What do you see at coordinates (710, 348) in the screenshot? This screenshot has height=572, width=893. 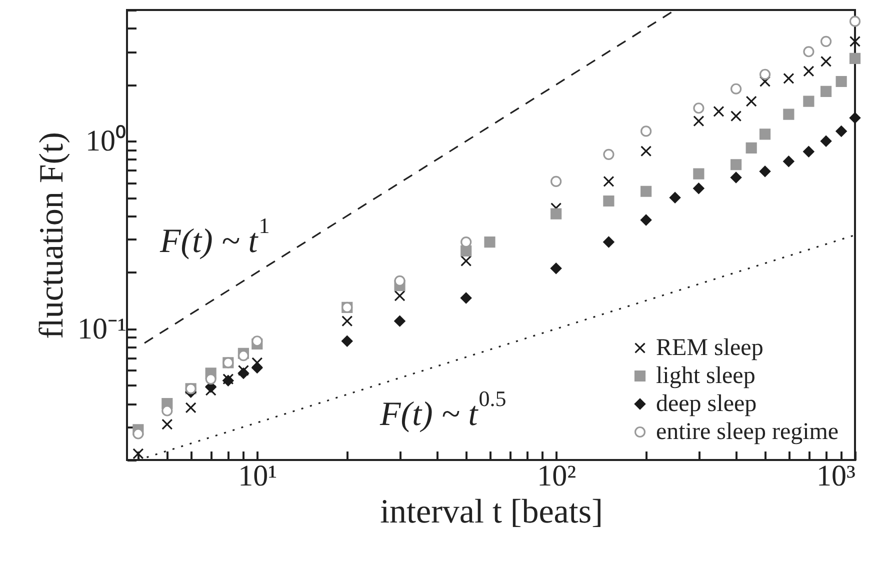 I see `legend-label: REM sleep` at bounding box center [710, 348].